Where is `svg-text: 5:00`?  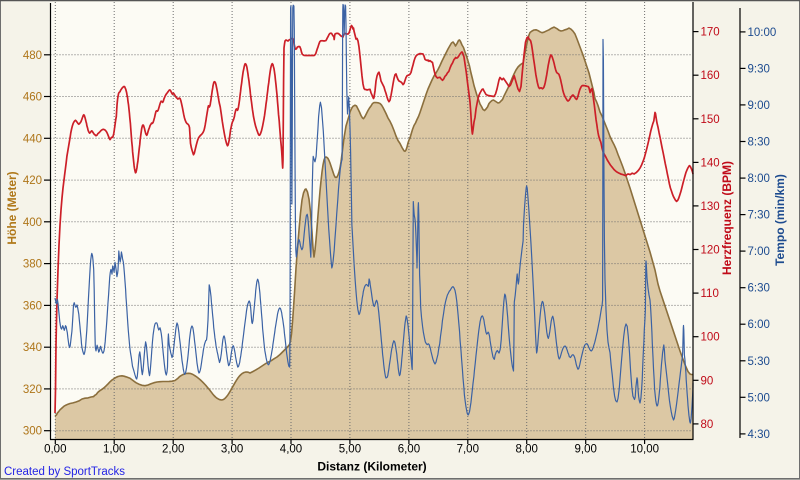 svg-text: 5:00 is located at coordinates (759, 398).